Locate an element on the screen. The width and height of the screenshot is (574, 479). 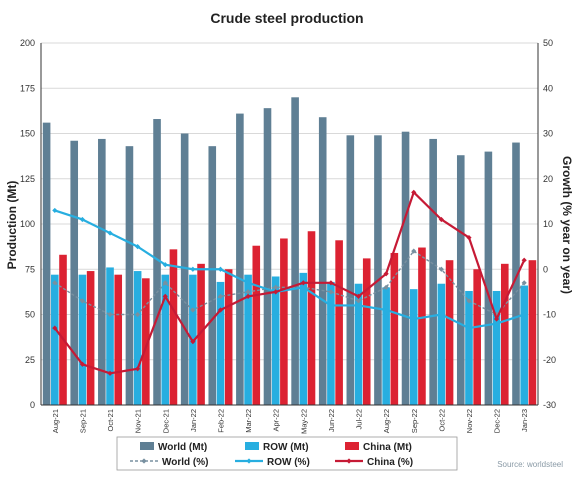
legend-label: ROW (%) is located at coordinates (288, 462).